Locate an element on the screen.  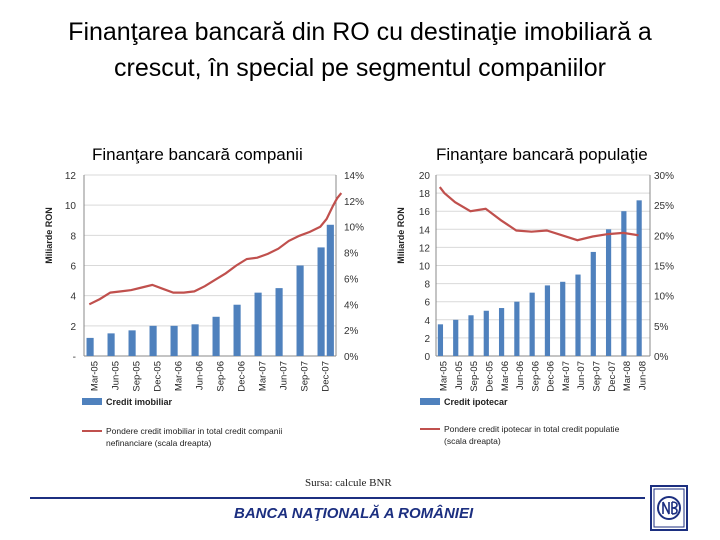
right-x-tick-label: Jun-06 is located at coordinates (520, 375).